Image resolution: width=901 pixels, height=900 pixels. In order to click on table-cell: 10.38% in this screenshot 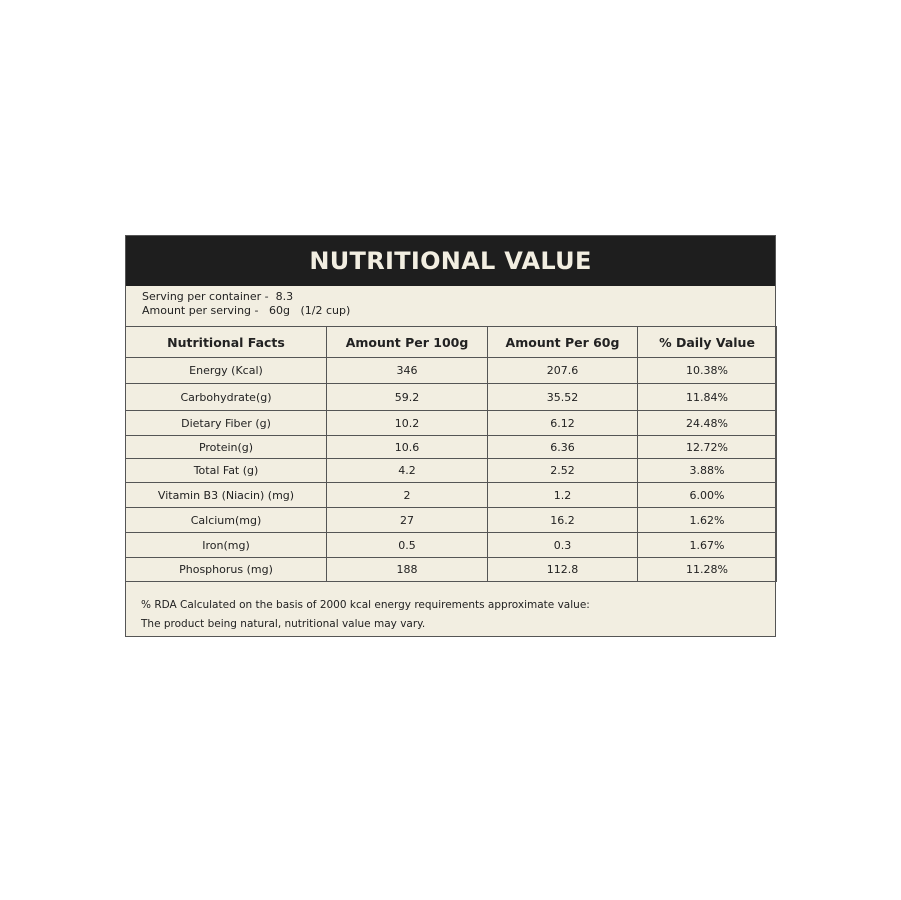, I will do `click(707, 370)`.